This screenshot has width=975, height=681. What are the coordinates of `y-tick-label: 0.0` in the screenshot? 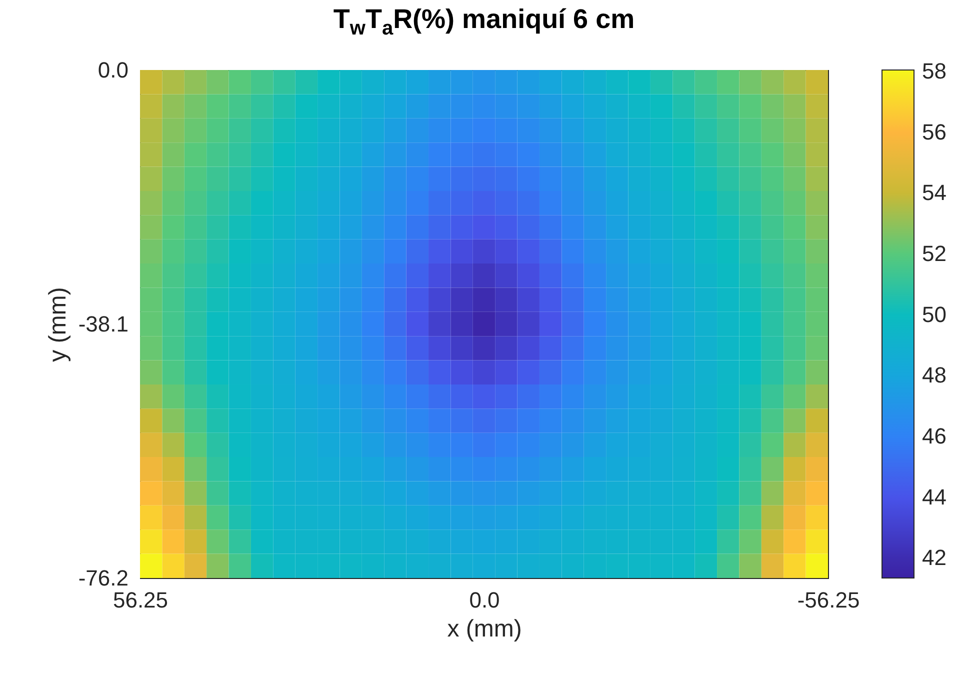 It's located at (113, 70).